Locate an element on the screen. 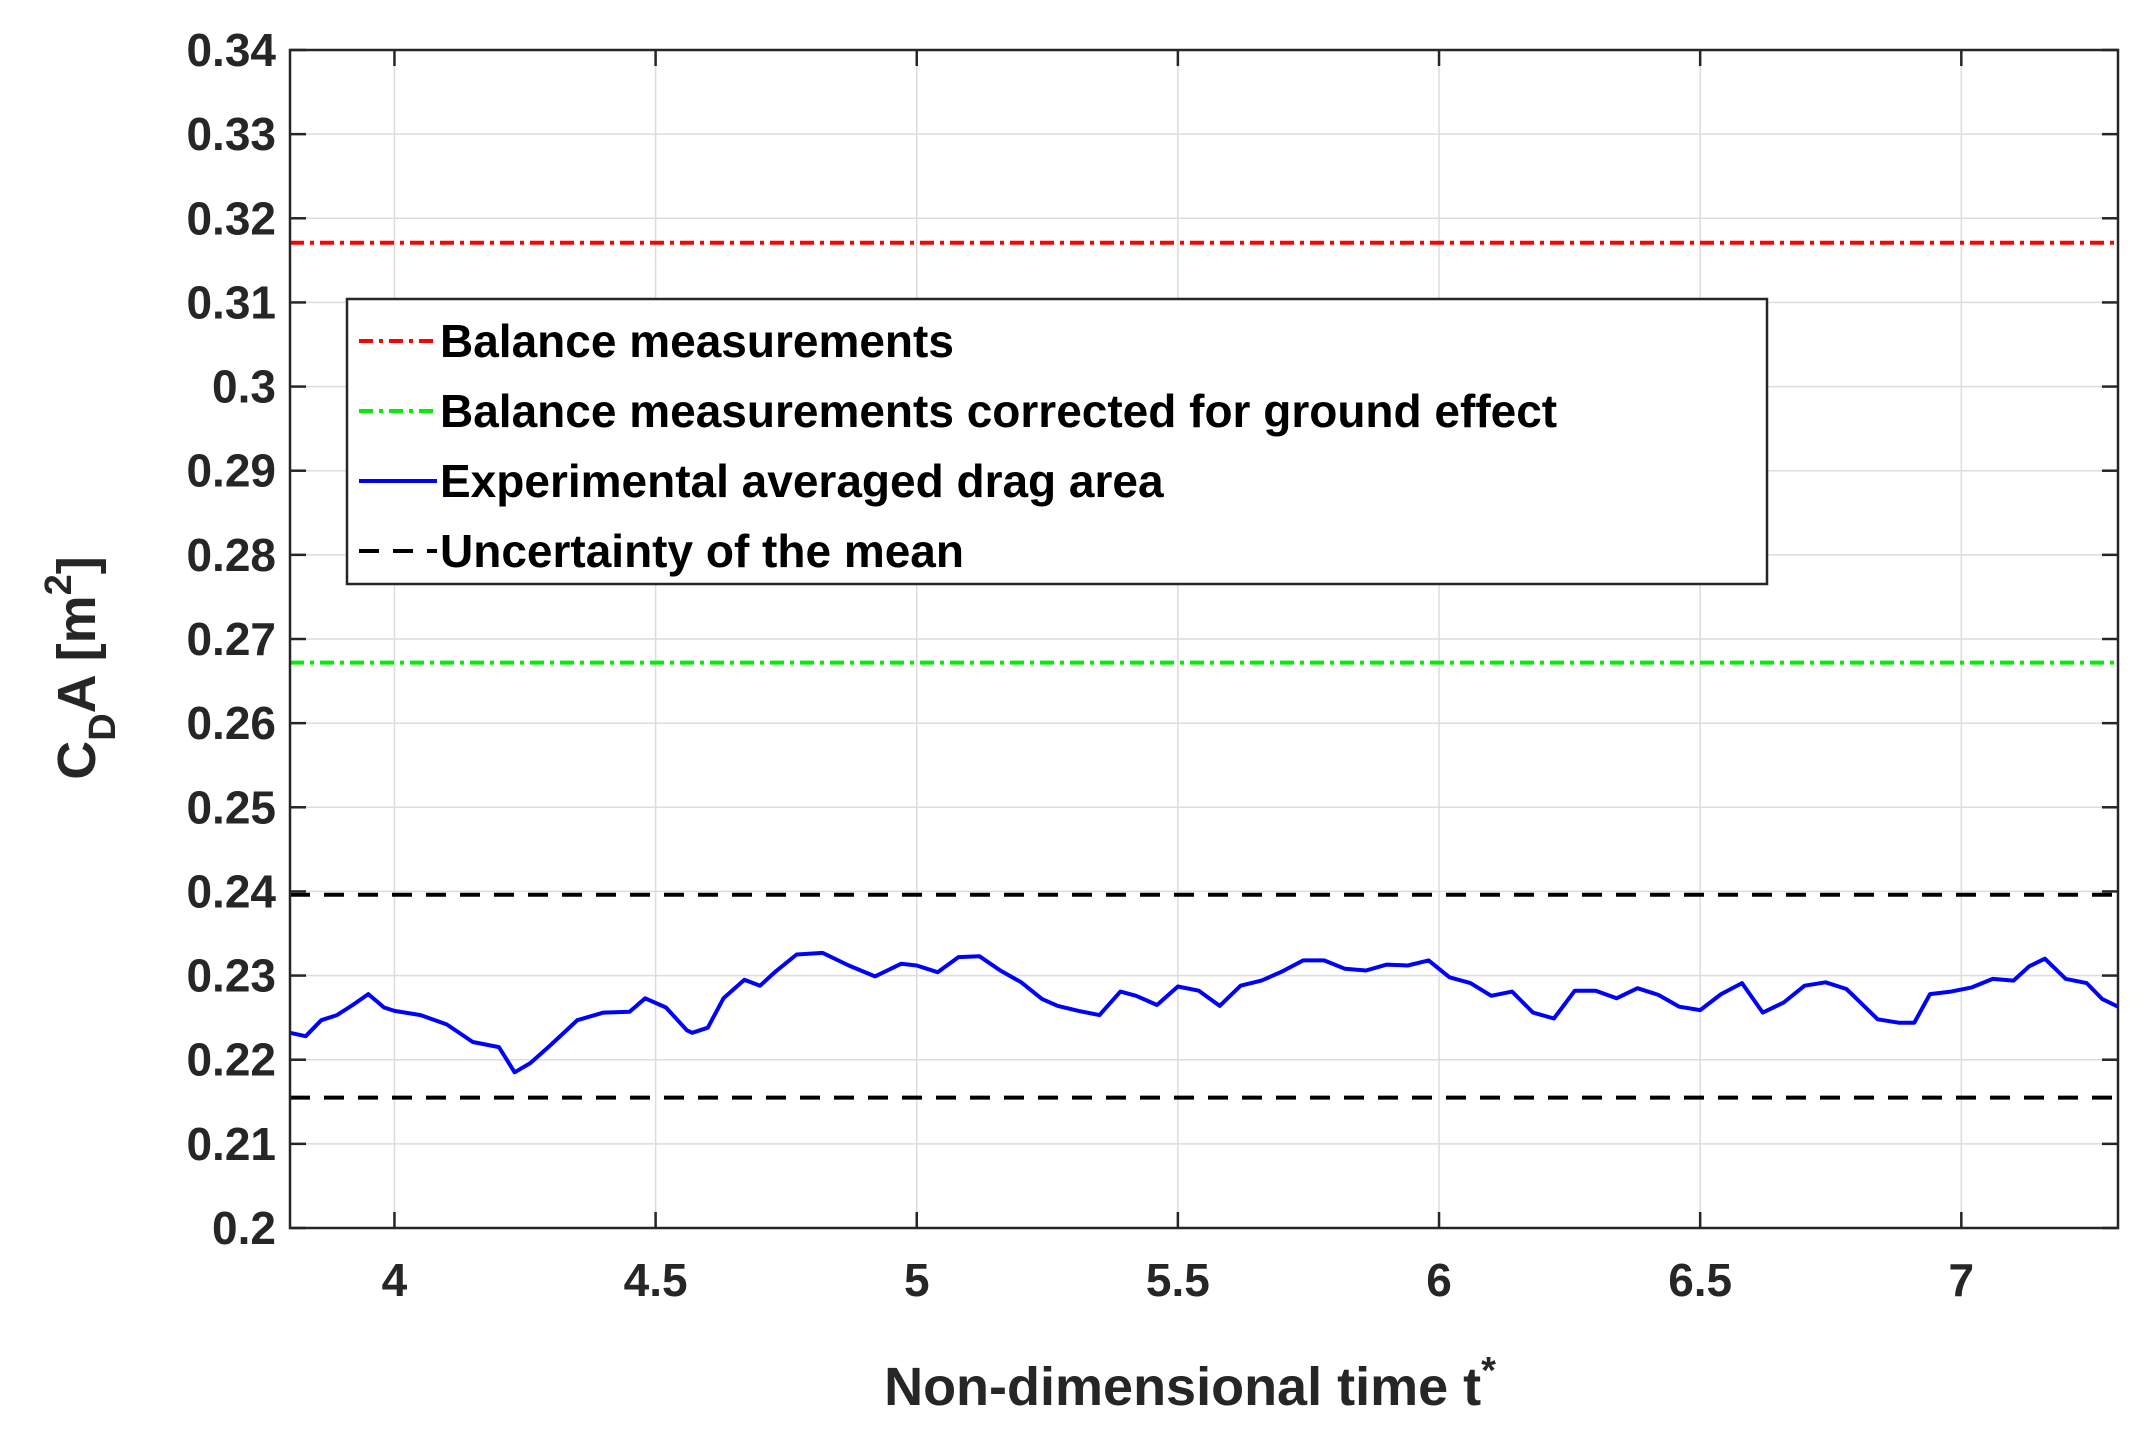 This screenshot has width=2145, height=1434. y-tick-label: 0.29 is located at coordinates (231, 471).